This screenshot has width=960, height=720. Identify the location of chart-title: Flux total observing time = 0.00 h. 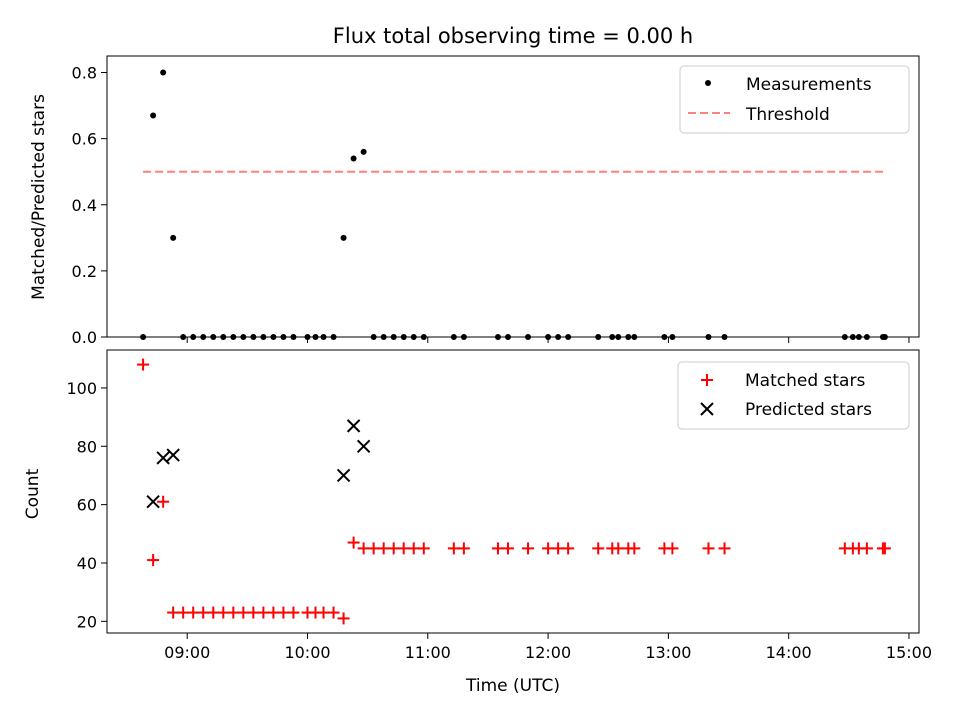
(513, 36).